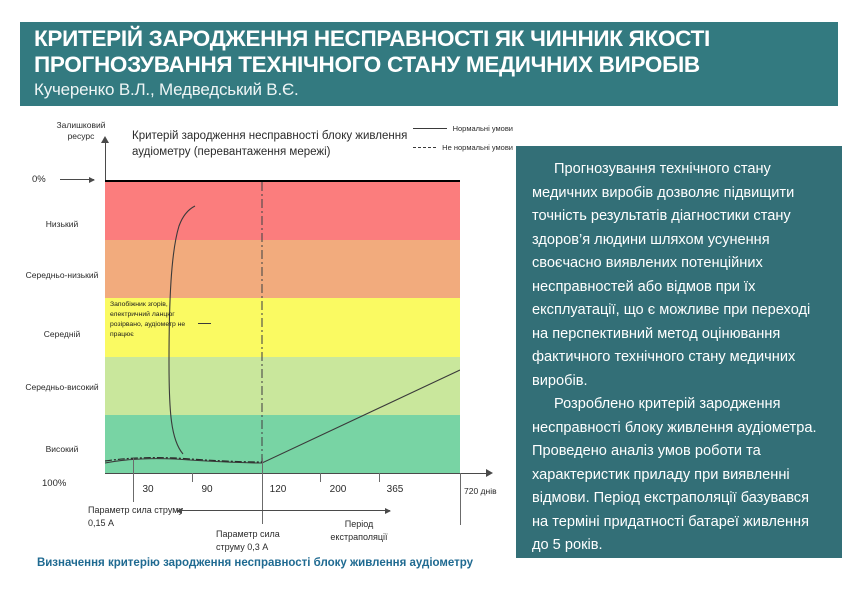 The width and height of the screenshot is (855, 598). Describe the element at coordinates (207, 489) in the screenshot. I see `x-tick-label-90: 90` at that location.